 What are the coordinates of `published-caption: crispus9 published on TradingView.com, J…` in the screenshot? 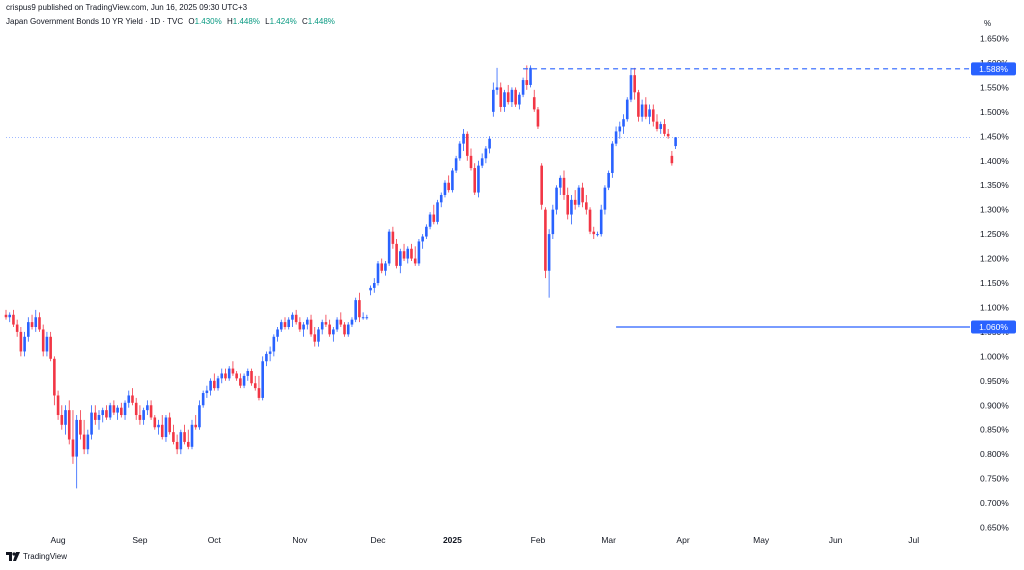 It's located at (127, 7).